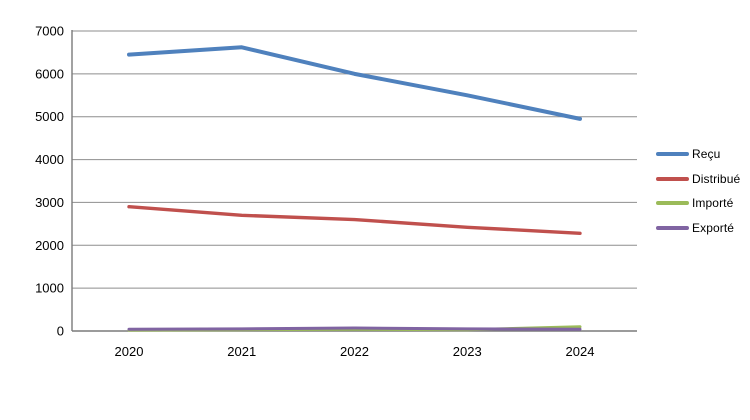  I want to click on y-axis-label: 3000, so click(49, 202).